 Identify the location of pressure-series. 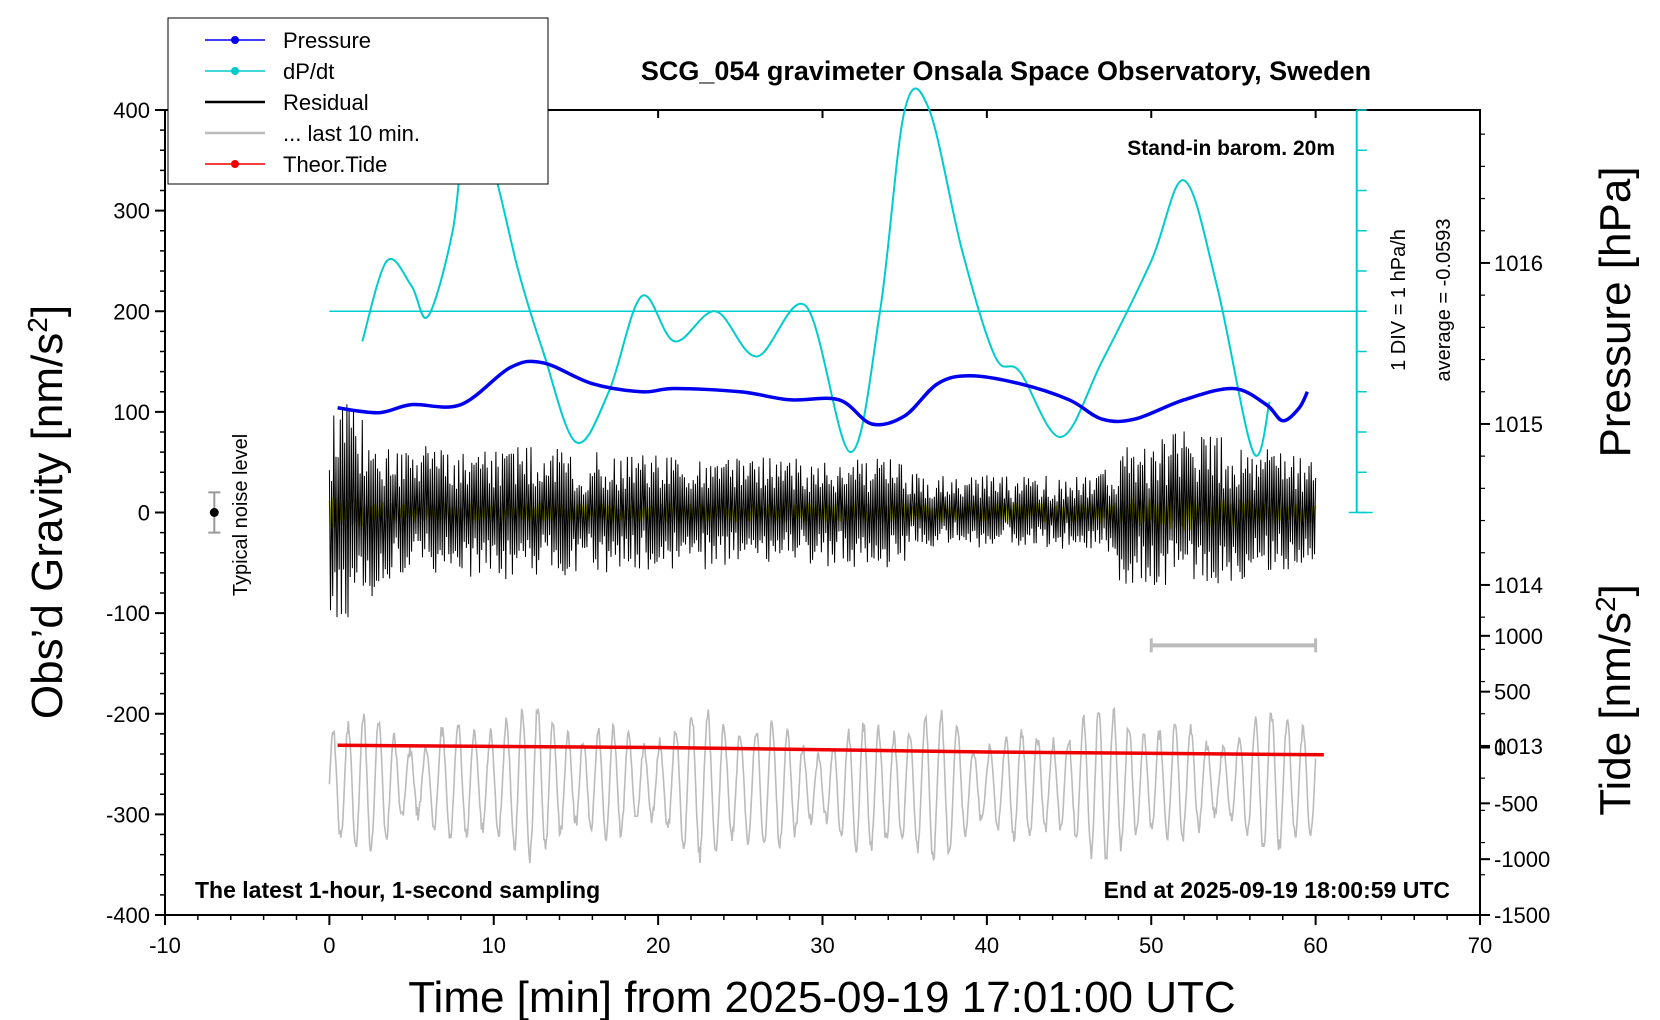
(823, 393).